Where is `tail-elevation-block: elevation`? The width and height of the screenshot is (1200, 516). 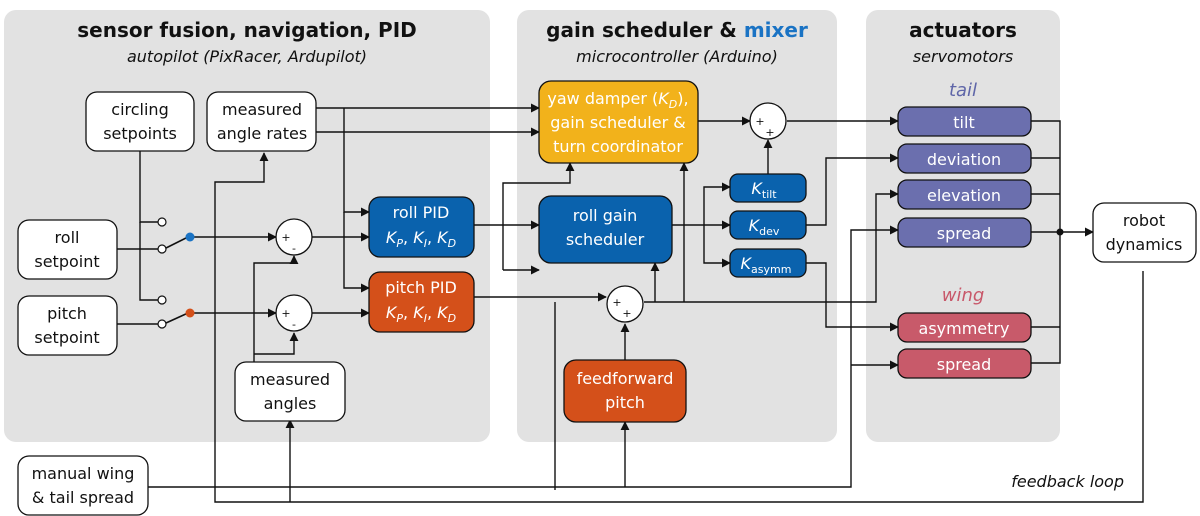 tail-elevation-block: elevation is located at coordinates (964, 194).